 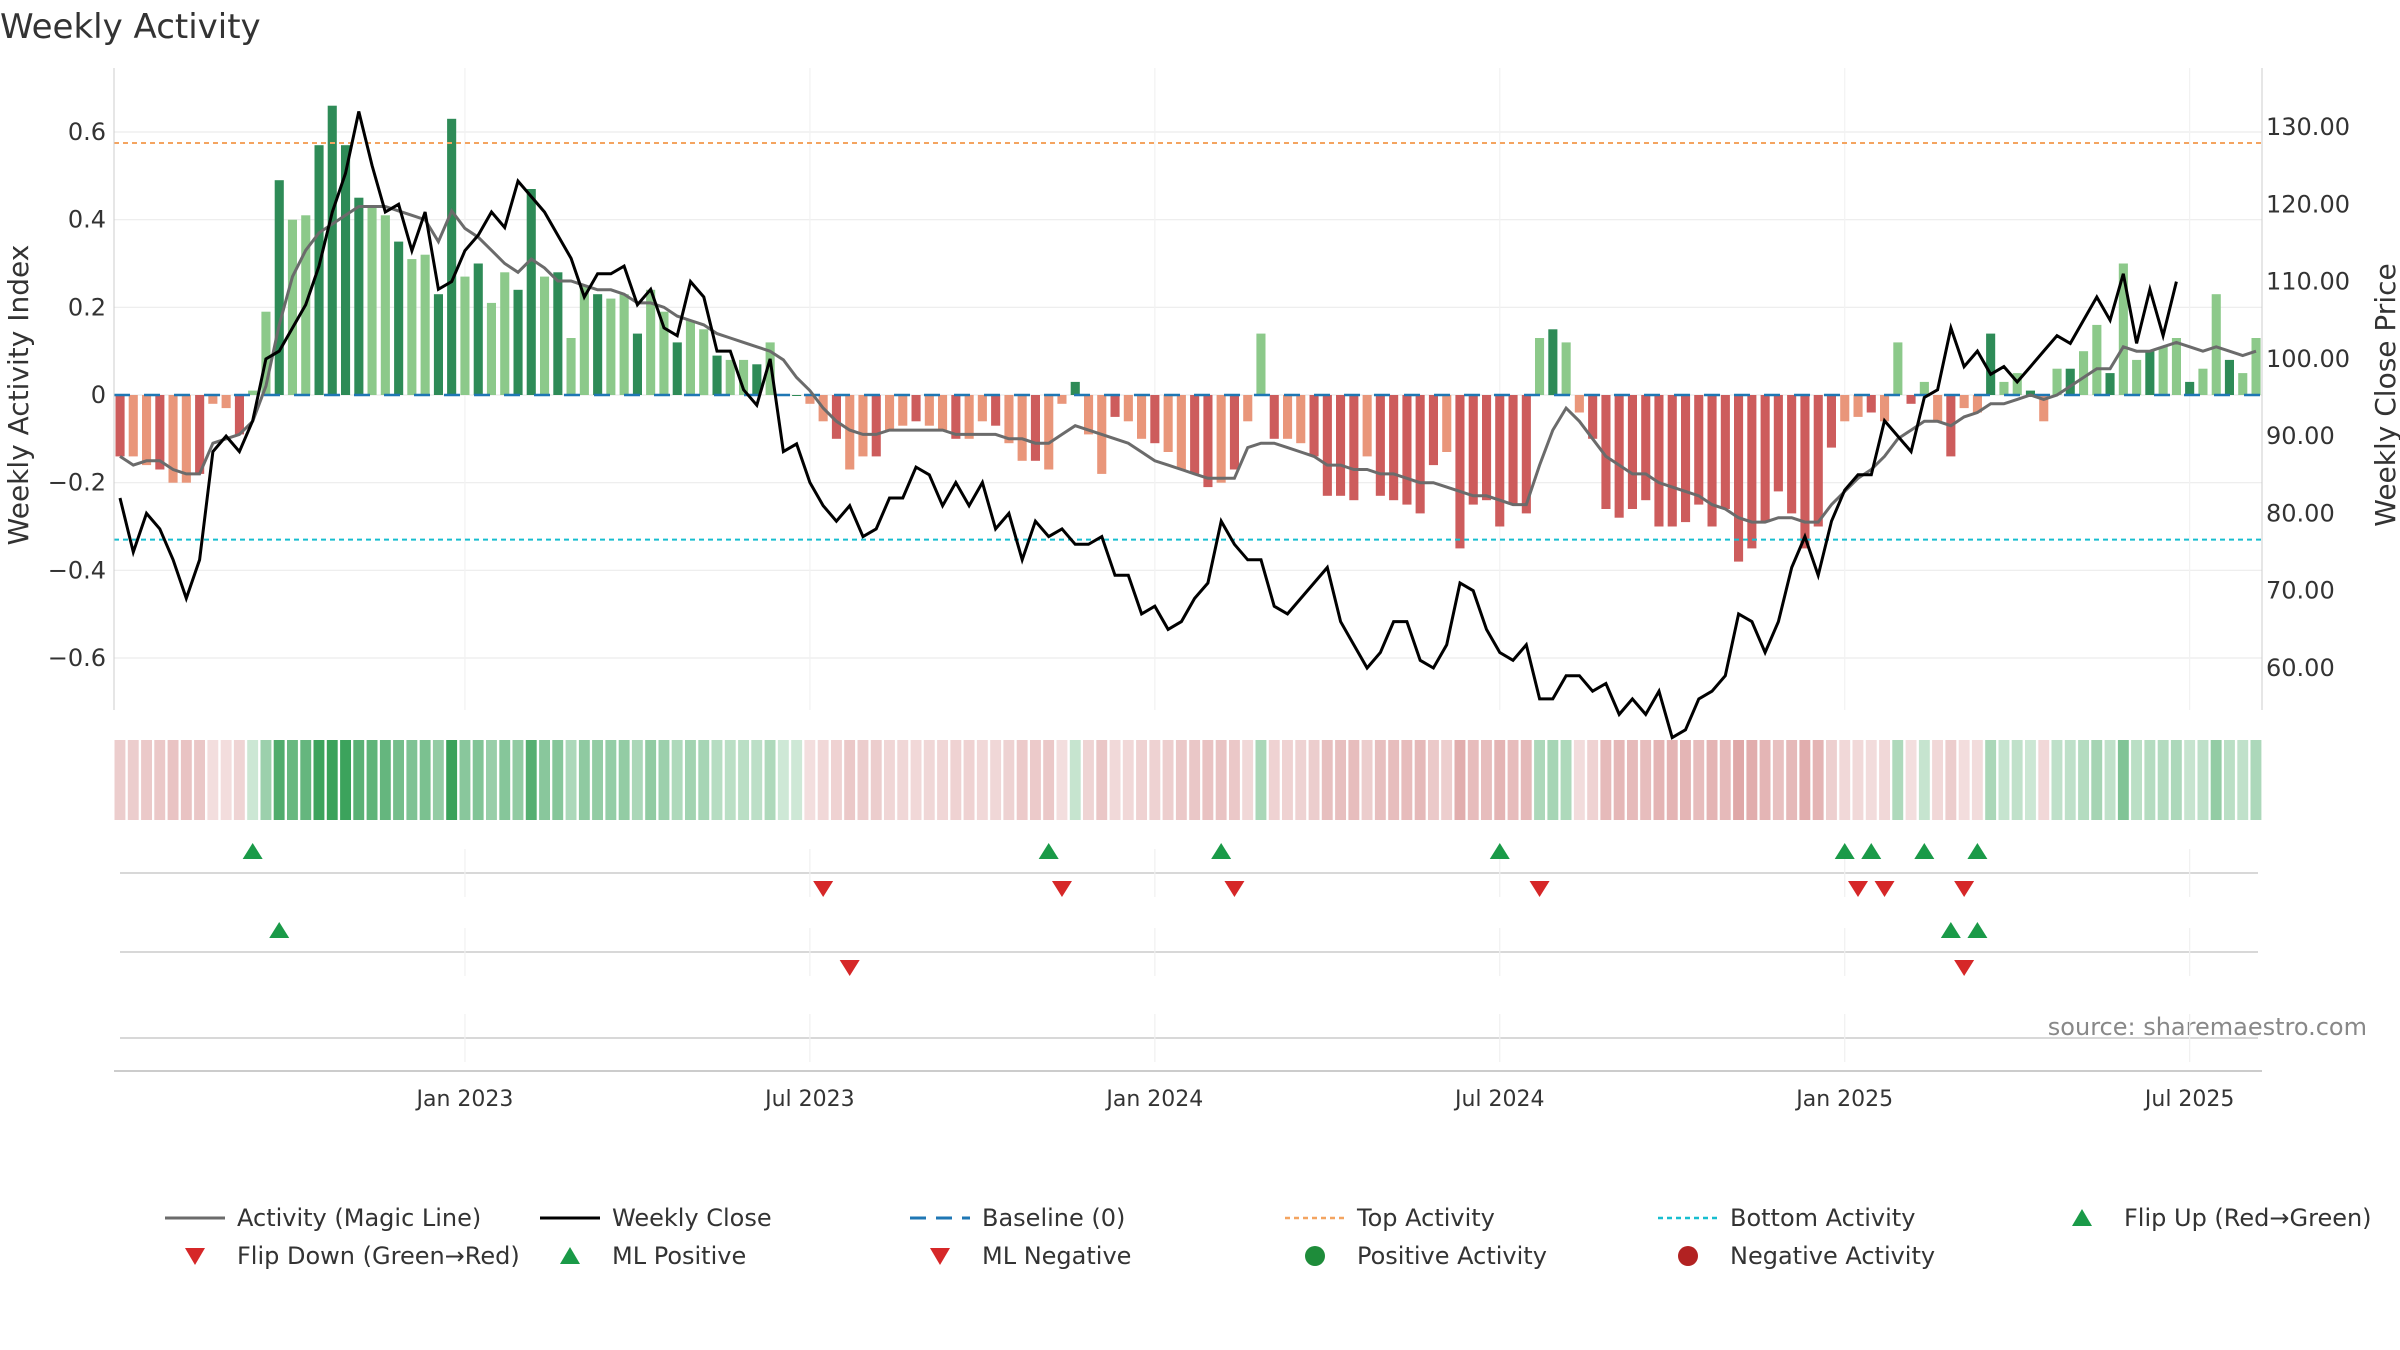 I want to click on legend-label: Activity (Magic Line), so click(x=359, y=1218).